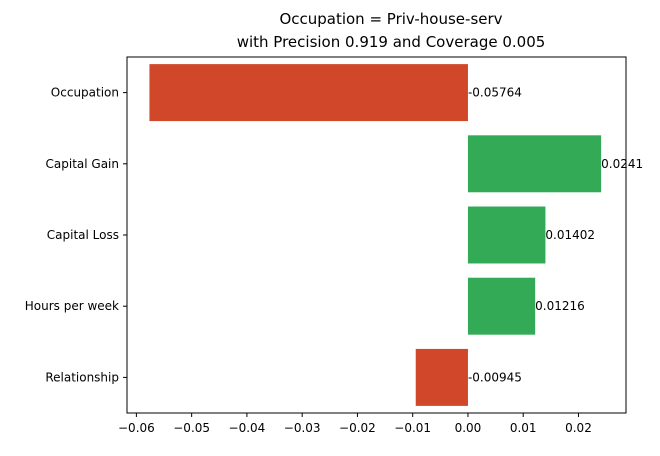 This screenshot has height=456, width=660. I want to click on x-tick-label: −0.02, so click(357, 428).